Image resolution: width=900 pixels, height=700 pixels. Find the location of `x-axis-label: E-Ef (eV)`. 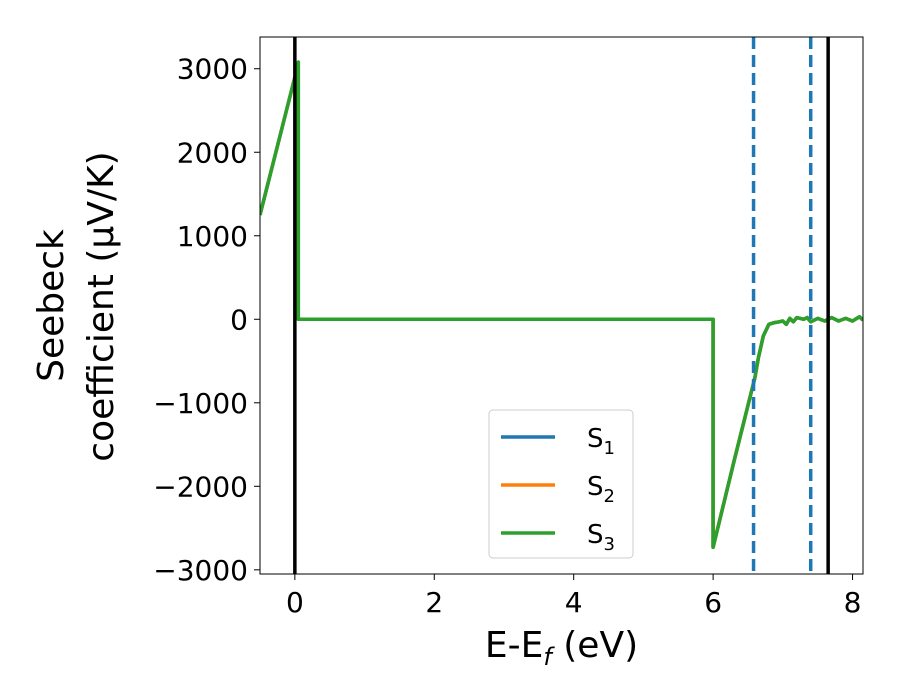

x-axis-label: E-Ef (eV) is located at coordinates (561, 648).